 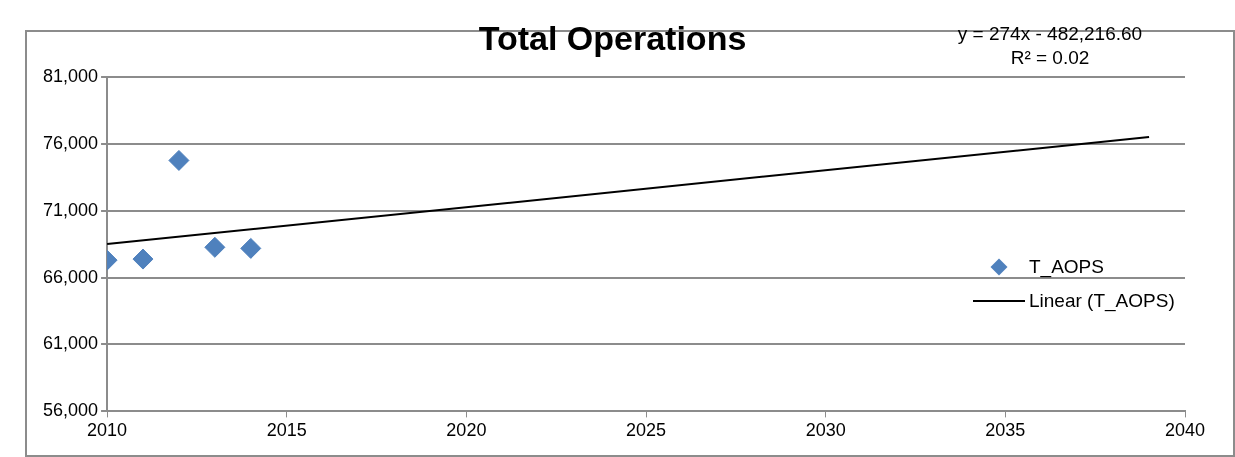 What do you see at coordinates (70, 75) in the screenshot?
I see `y-tick-label: 81,000` at bounding box center [70, 75].